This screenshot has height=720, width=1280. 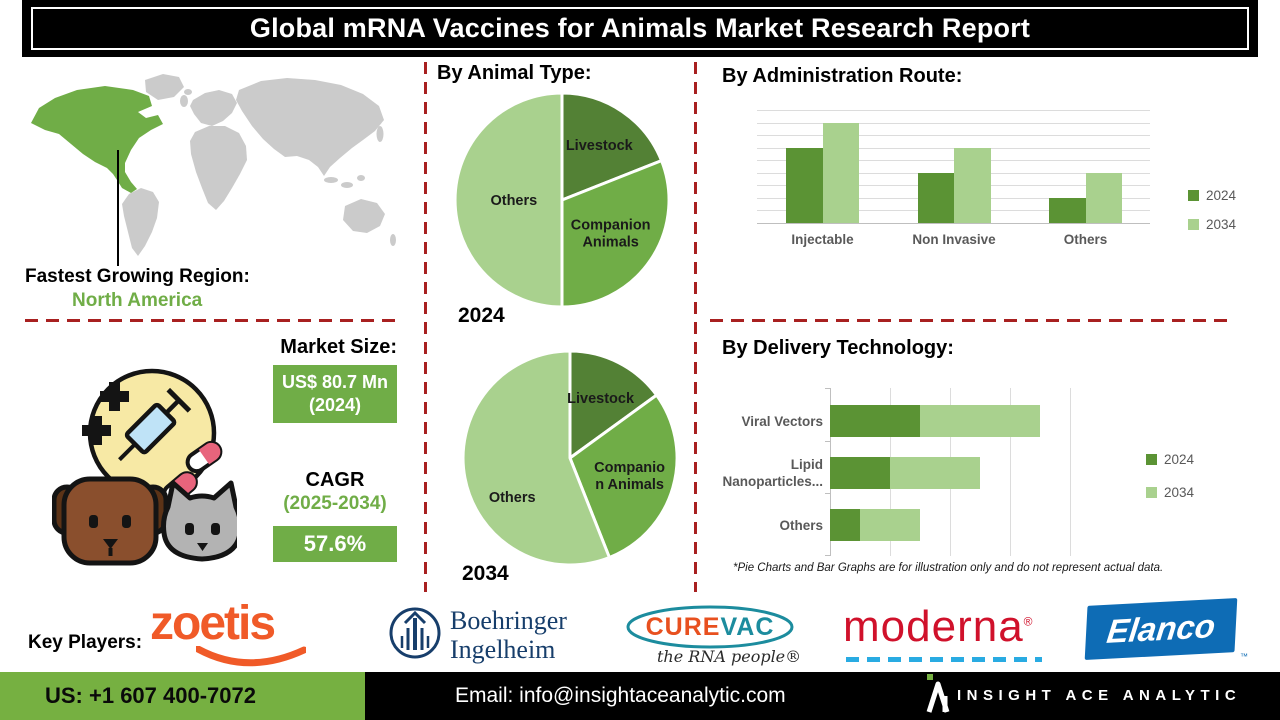 What do you see at coordinates (335, 394) in the screenshot?
I see `market-size-value-box: US$ 80.7 Mn (2024)` at bounding box center [335, 394].